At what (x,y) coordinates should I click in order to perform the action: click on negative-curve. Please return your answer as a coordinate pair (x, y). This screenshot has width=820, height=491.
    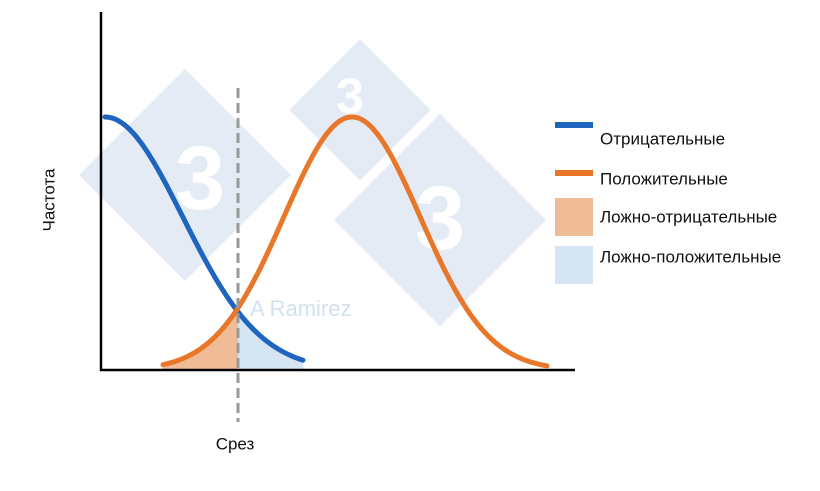
    Looking at the image, I should click on (204, 238).